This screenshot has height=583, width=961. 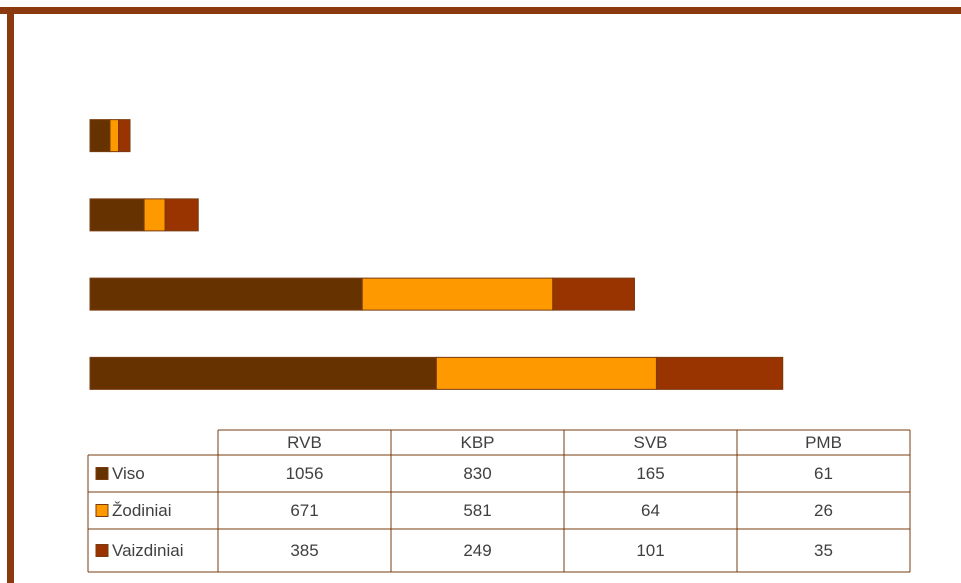 What do you see at coordinates (650, 473) in the screenshot?
I see `table-value: 165` at bounding box center [650, 473].